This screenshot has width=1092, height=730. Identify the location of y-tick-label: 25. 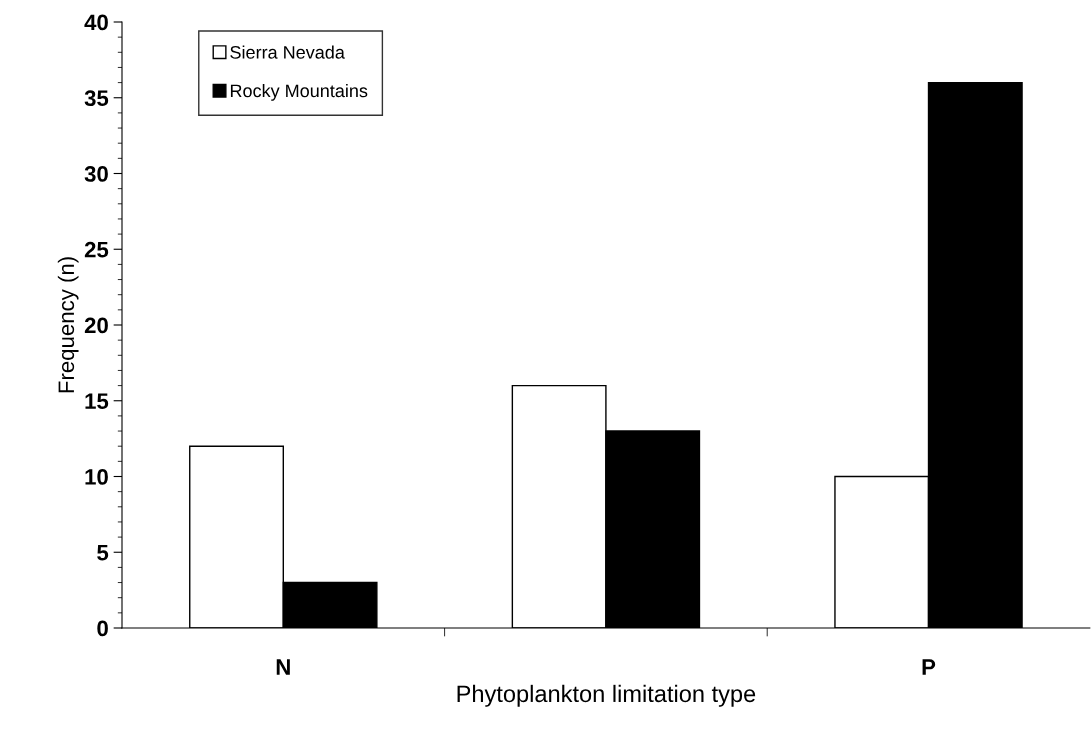
(96, 249).